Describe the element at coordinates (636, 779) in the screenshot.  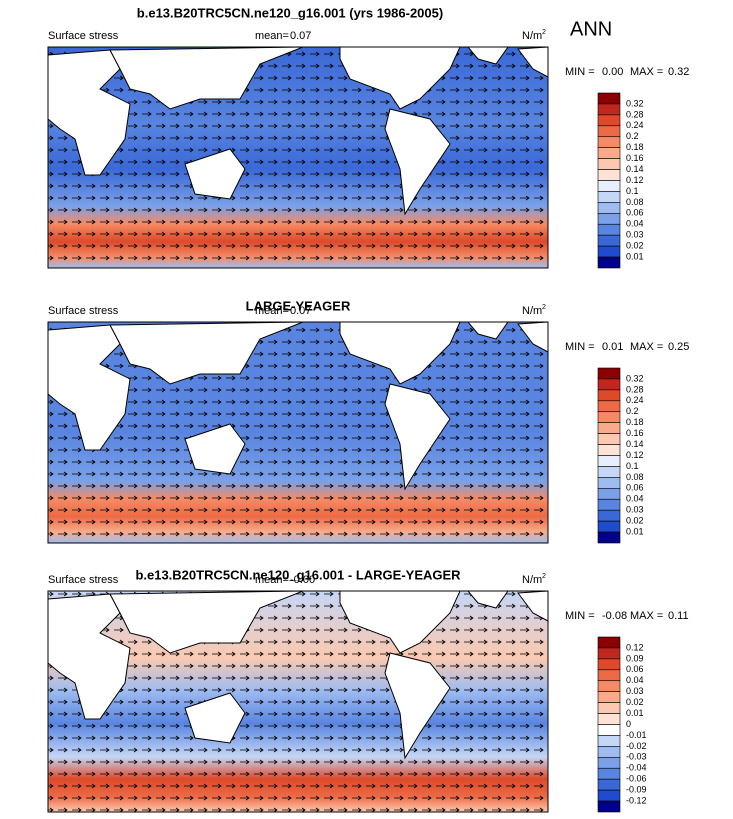
I see `colorbar-label: -0.06` at that location.